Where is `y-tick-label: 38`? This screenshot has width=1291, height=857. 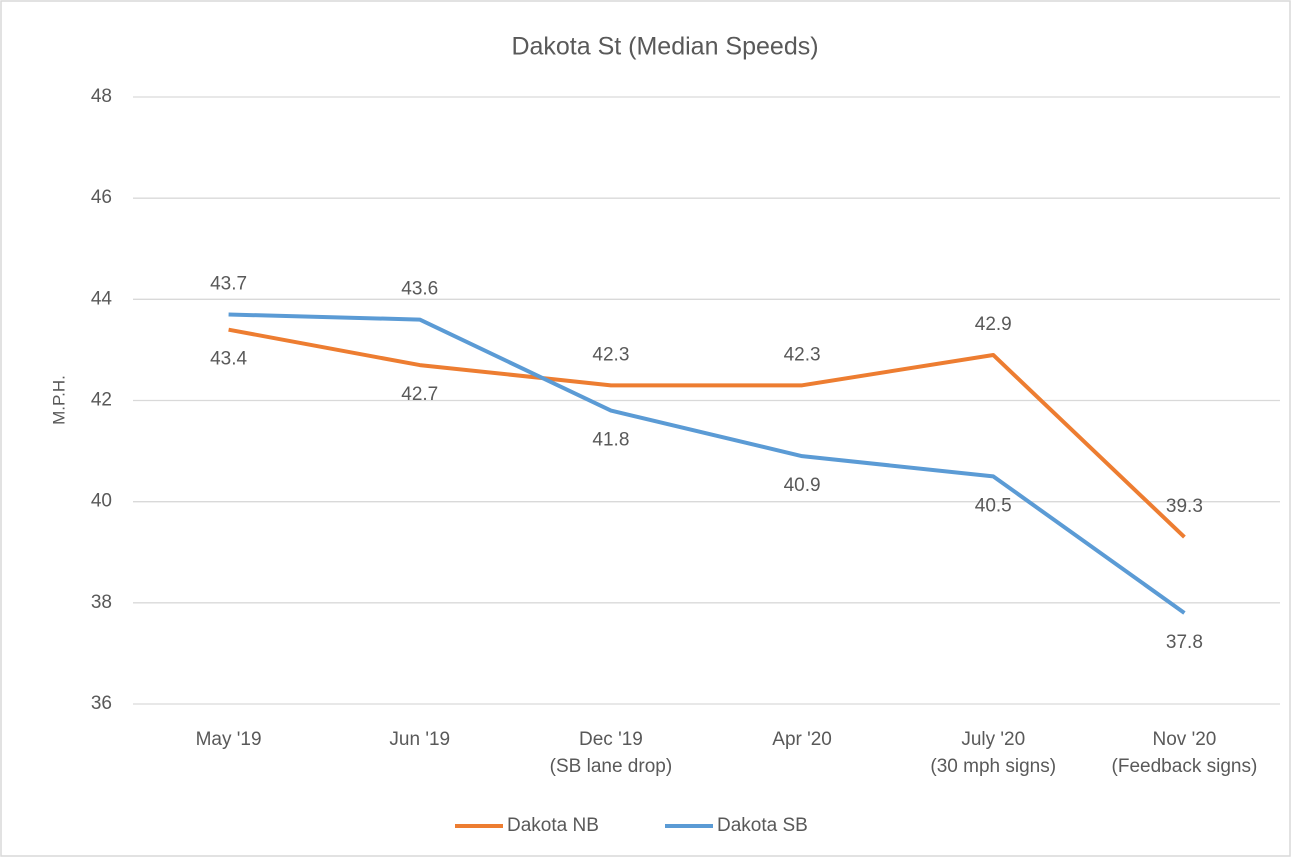
y-tick-label: 38 is located at coordinates (101, 602).